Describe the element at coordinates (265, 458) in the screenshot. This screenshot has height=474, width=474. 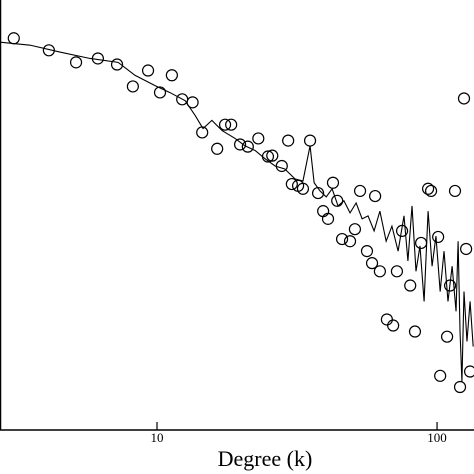
I see `x-axis-label: Degree (k)` at that location.